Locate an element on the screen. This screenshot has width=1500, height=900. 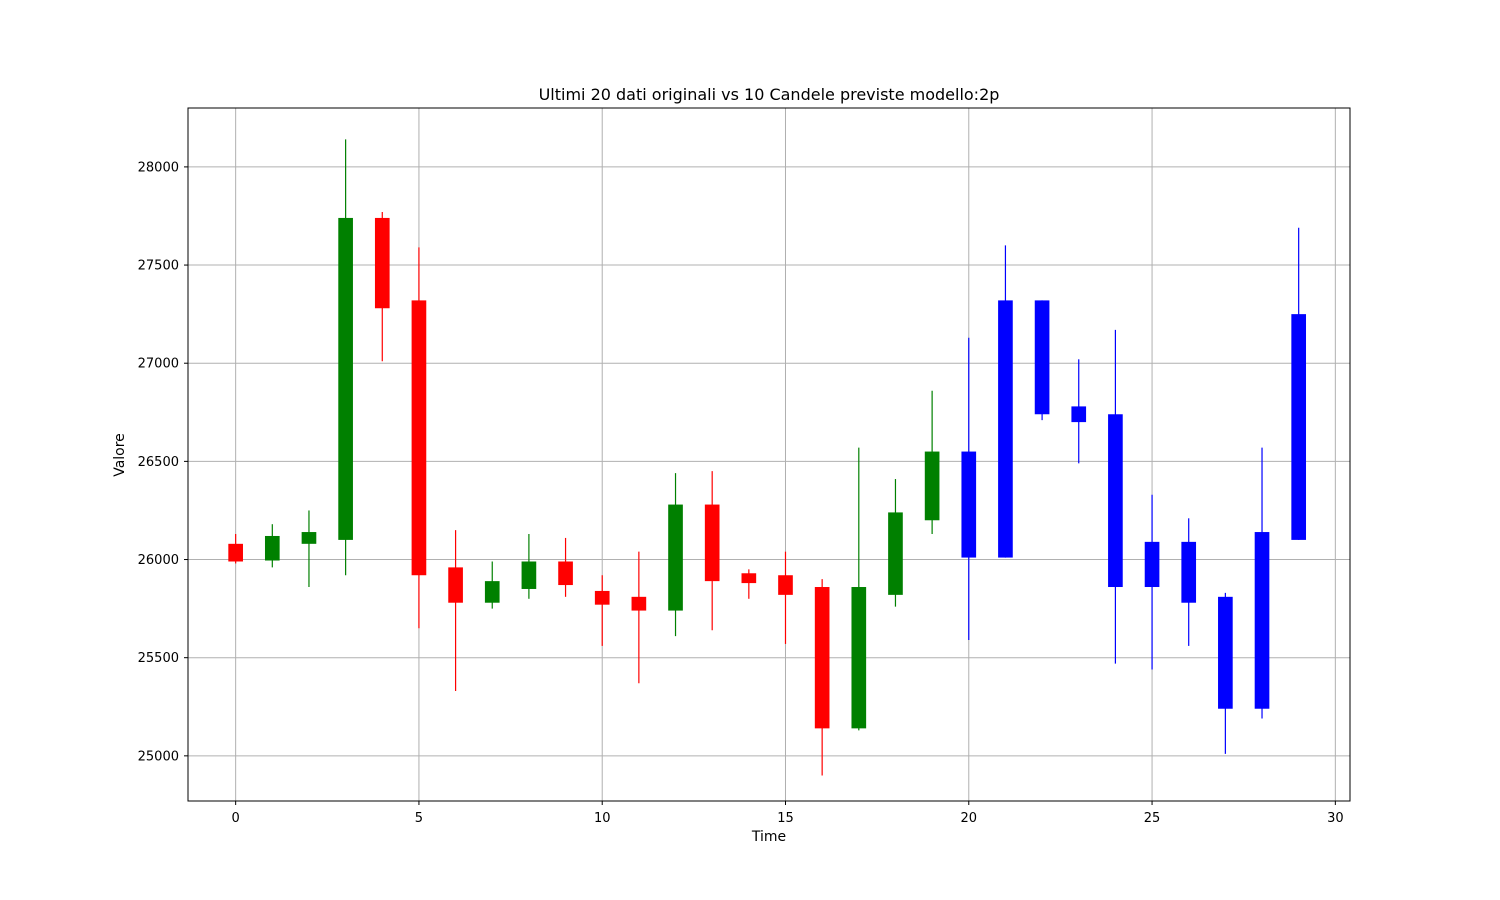
y-tick-label: 28000 is located at coordinates (158, 167).